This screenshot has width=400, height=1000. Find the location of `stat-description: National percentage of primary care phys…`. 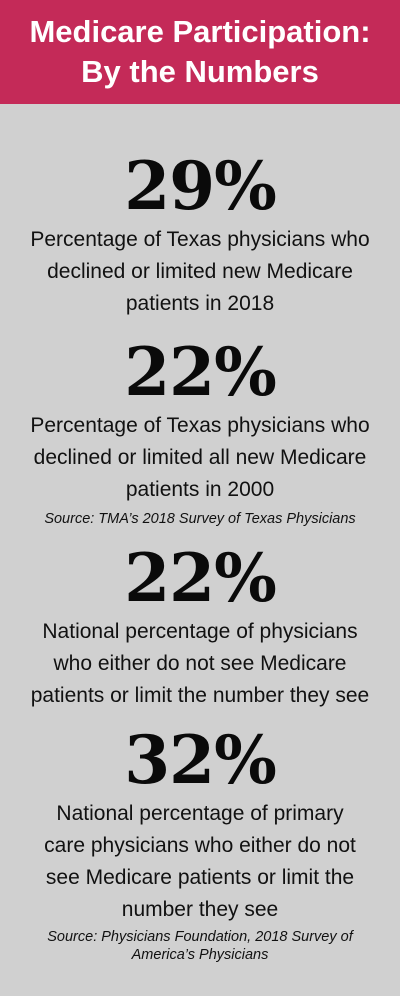

stat-description: National percentage of primary care phys… is located at coordinates (200, 862).